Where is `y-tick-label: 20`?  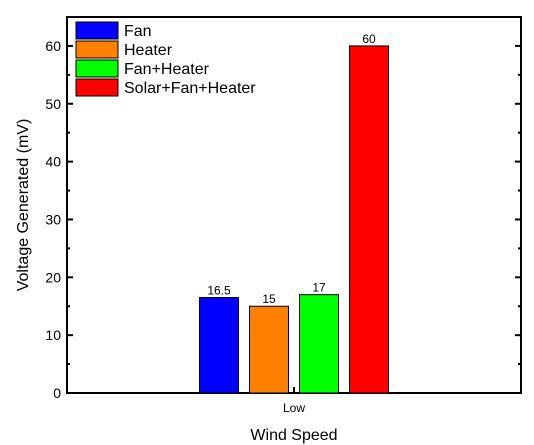 y-tick-label: 20 is located at coordinates (53, 277).